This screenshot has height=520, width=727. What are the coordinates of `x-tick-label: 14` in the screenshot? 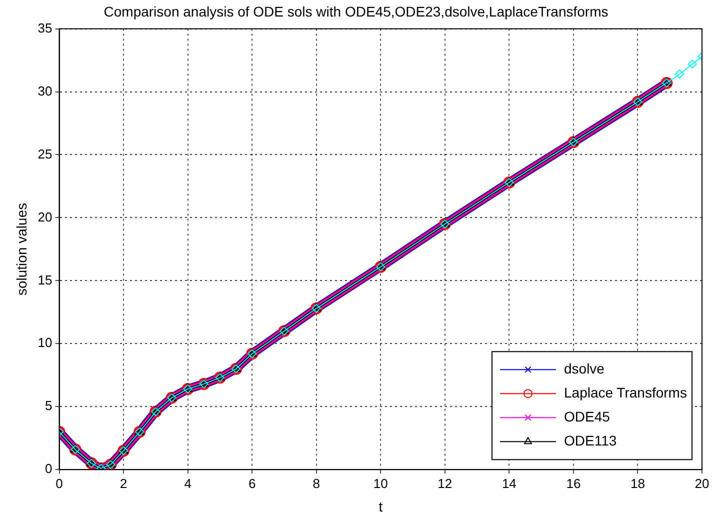 It's located at (509, 483).